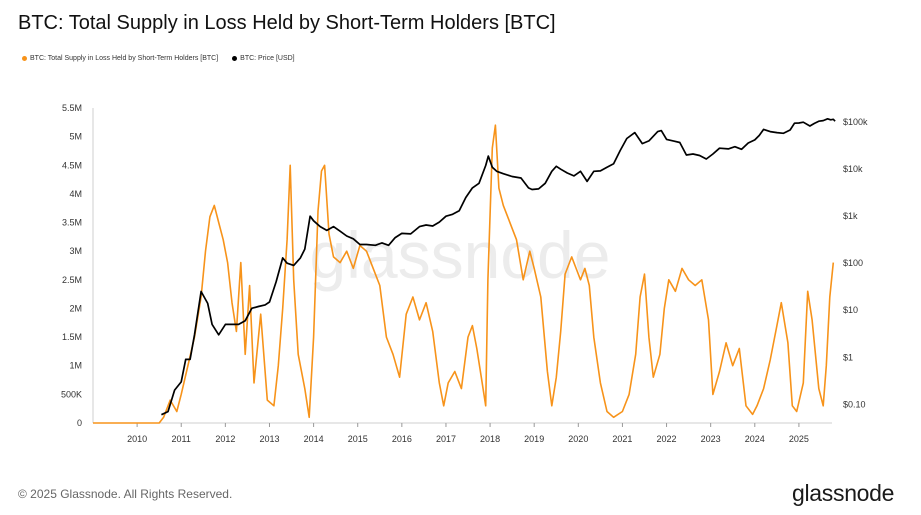 Image resolution: width=921 pixels, height=515 pixels. Describe the element at coordinates (843, 493) in the screenshot. I see `glassnode-logo: glassnode` at that location.